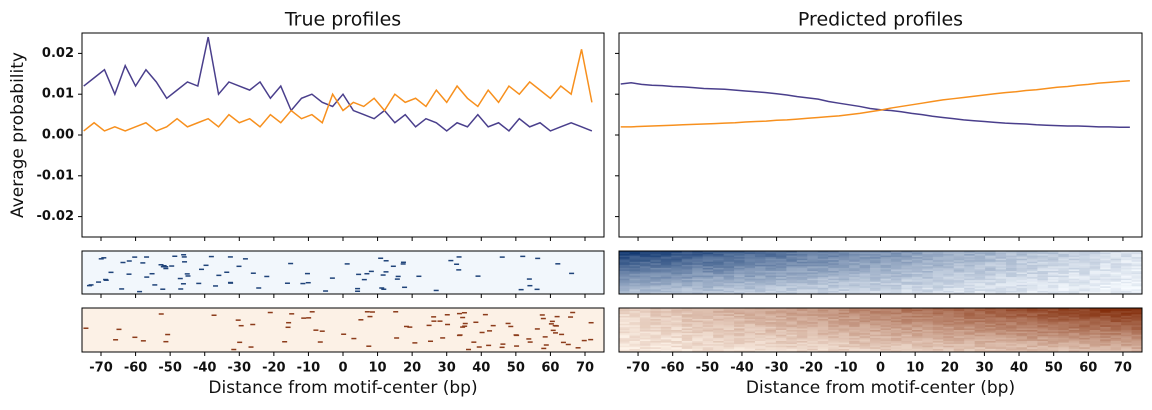 This screenshot has height=410, width=1152. I want to click on x-tick-label: 70, so click(1123, 368).